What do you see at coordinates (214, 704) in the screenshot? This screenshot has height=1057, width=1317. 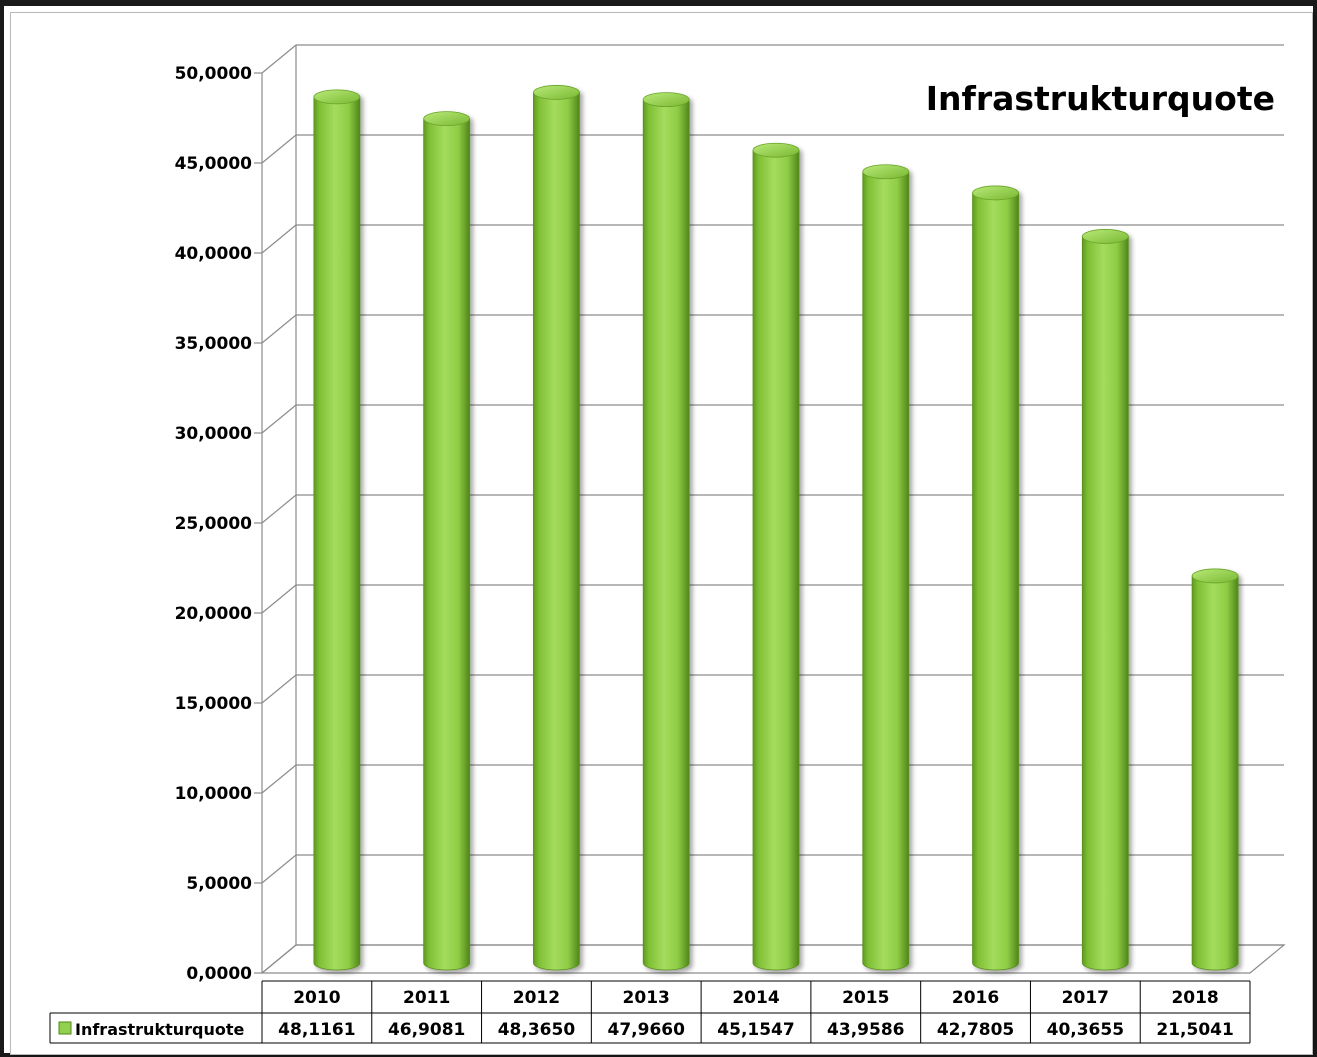 I see `y-tick-label: 15,0000` at bounding box center [214, 704].